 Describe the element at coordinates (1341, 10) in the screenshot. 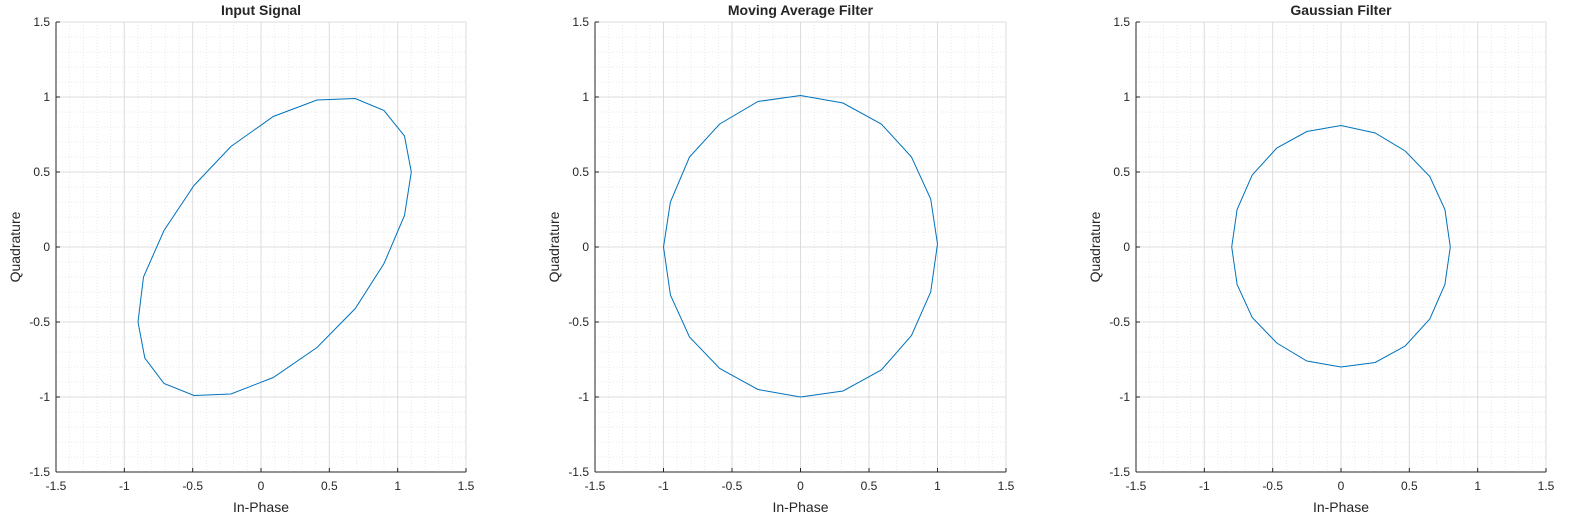

I see `chart-title: Gaussian Filter` at that location.